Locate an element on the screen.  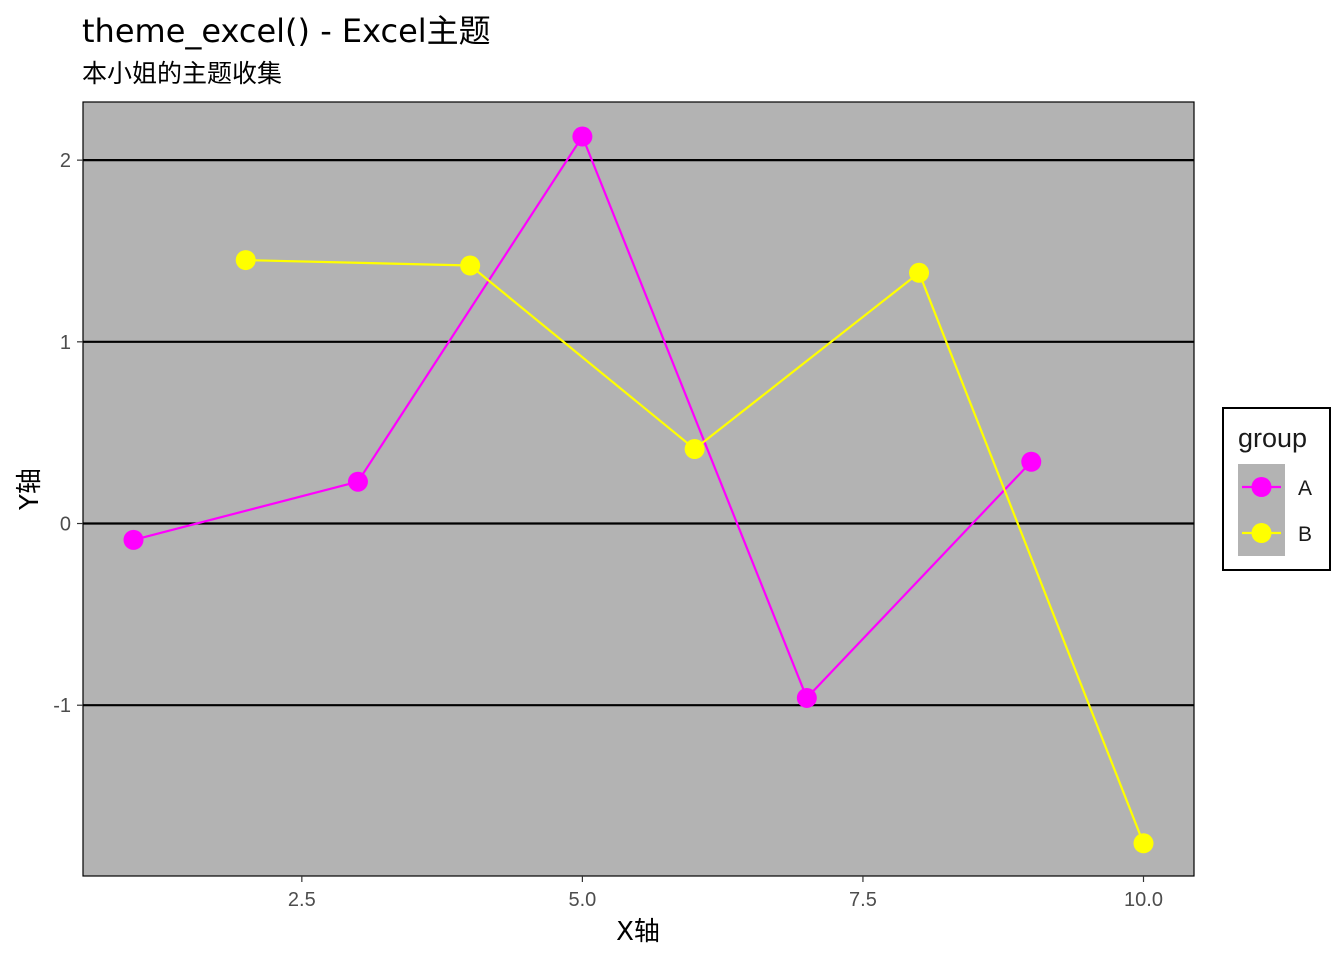
x-axis: 2.5 5.0 7.5 10.0 is located at coordinates (725, 893).